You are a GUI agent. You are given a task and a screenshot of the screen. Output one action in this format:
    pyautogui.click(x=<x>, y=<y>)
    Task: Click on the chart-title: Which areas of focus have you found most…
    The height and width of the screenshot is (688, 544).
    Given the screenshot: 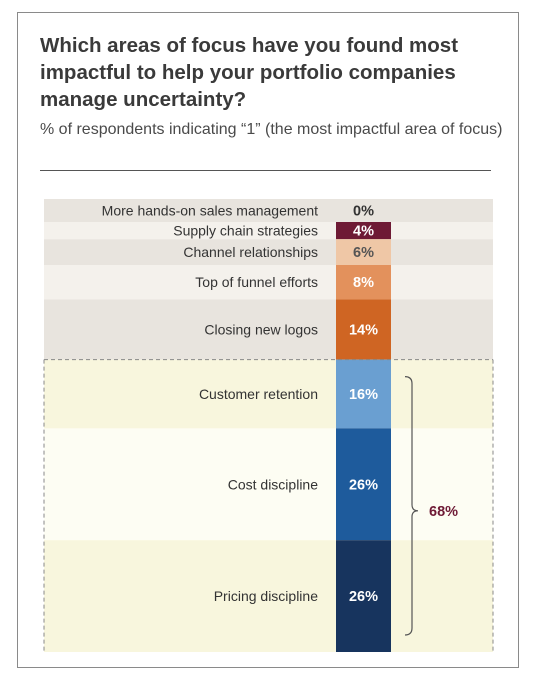 What is the action you would take?
    pyautogui.click(x=249, y=72)
    